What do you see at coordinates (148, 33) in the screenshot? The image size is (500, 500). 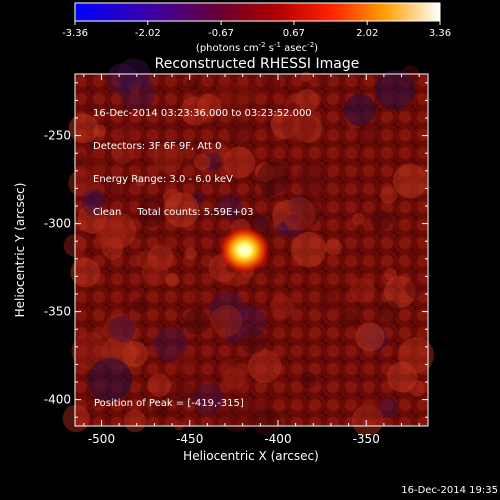 I see `colorbar-tick-label: -2.02` at bounding box center [148, 33].